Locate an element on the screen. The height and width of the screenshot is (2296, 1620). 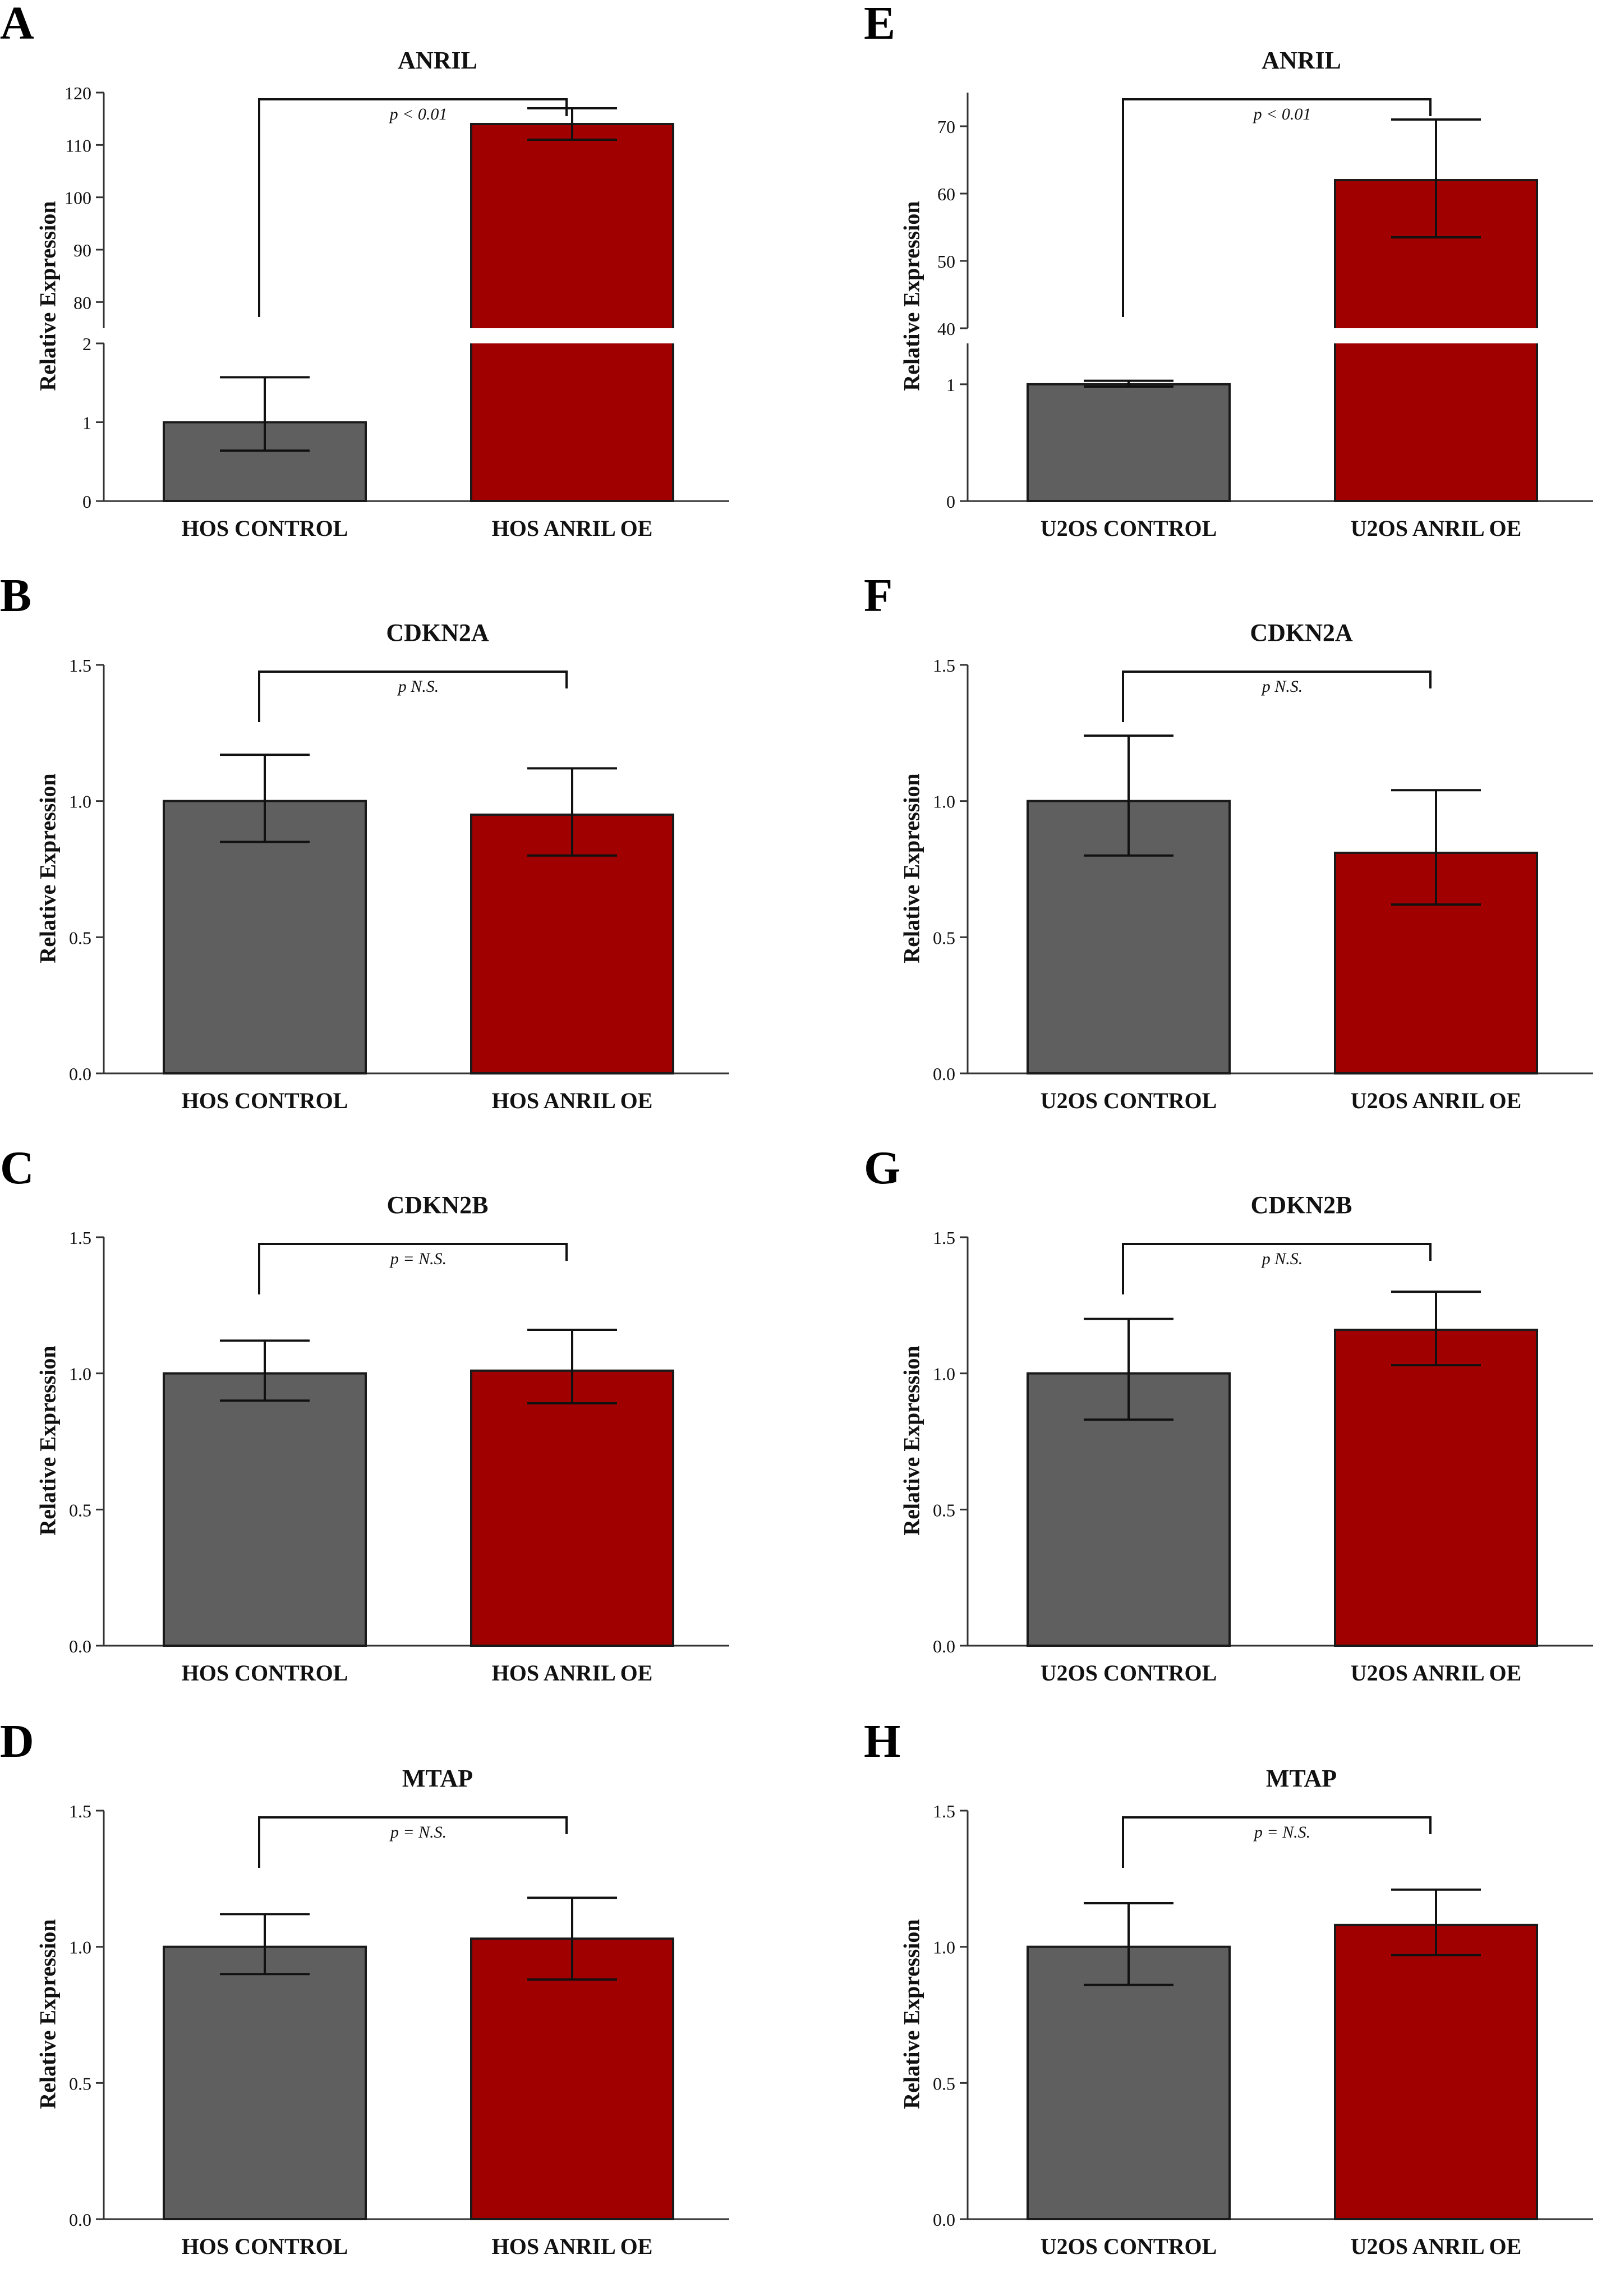
y-tick-label: 1 is located at coordinates (950, 385).